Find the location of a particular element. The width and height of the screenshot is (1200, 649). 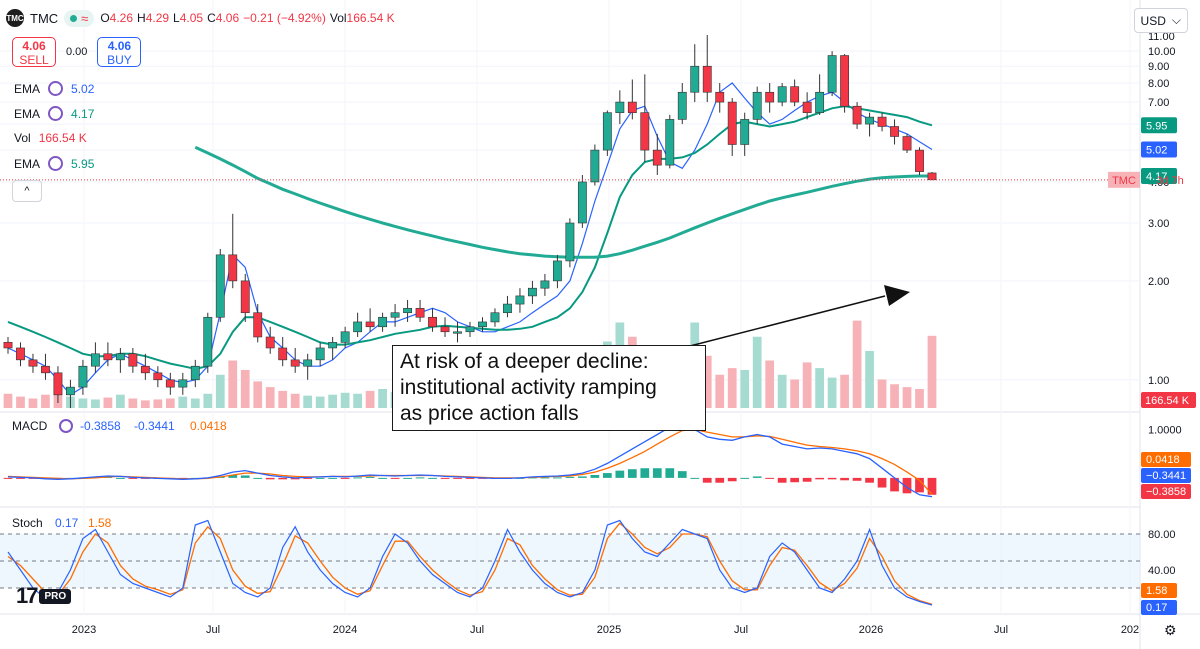

market-status-pill: ≈ is located at coordinates (79, 18).